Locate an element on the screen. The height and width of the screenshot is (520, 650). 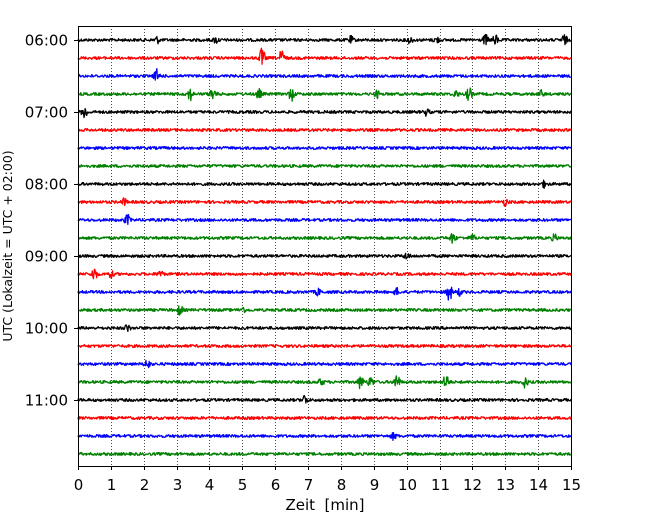
y-axis-ticks: 06:00 07:00 08:00 09:00 10:00 11:00 is located at coordinates (51, 221).